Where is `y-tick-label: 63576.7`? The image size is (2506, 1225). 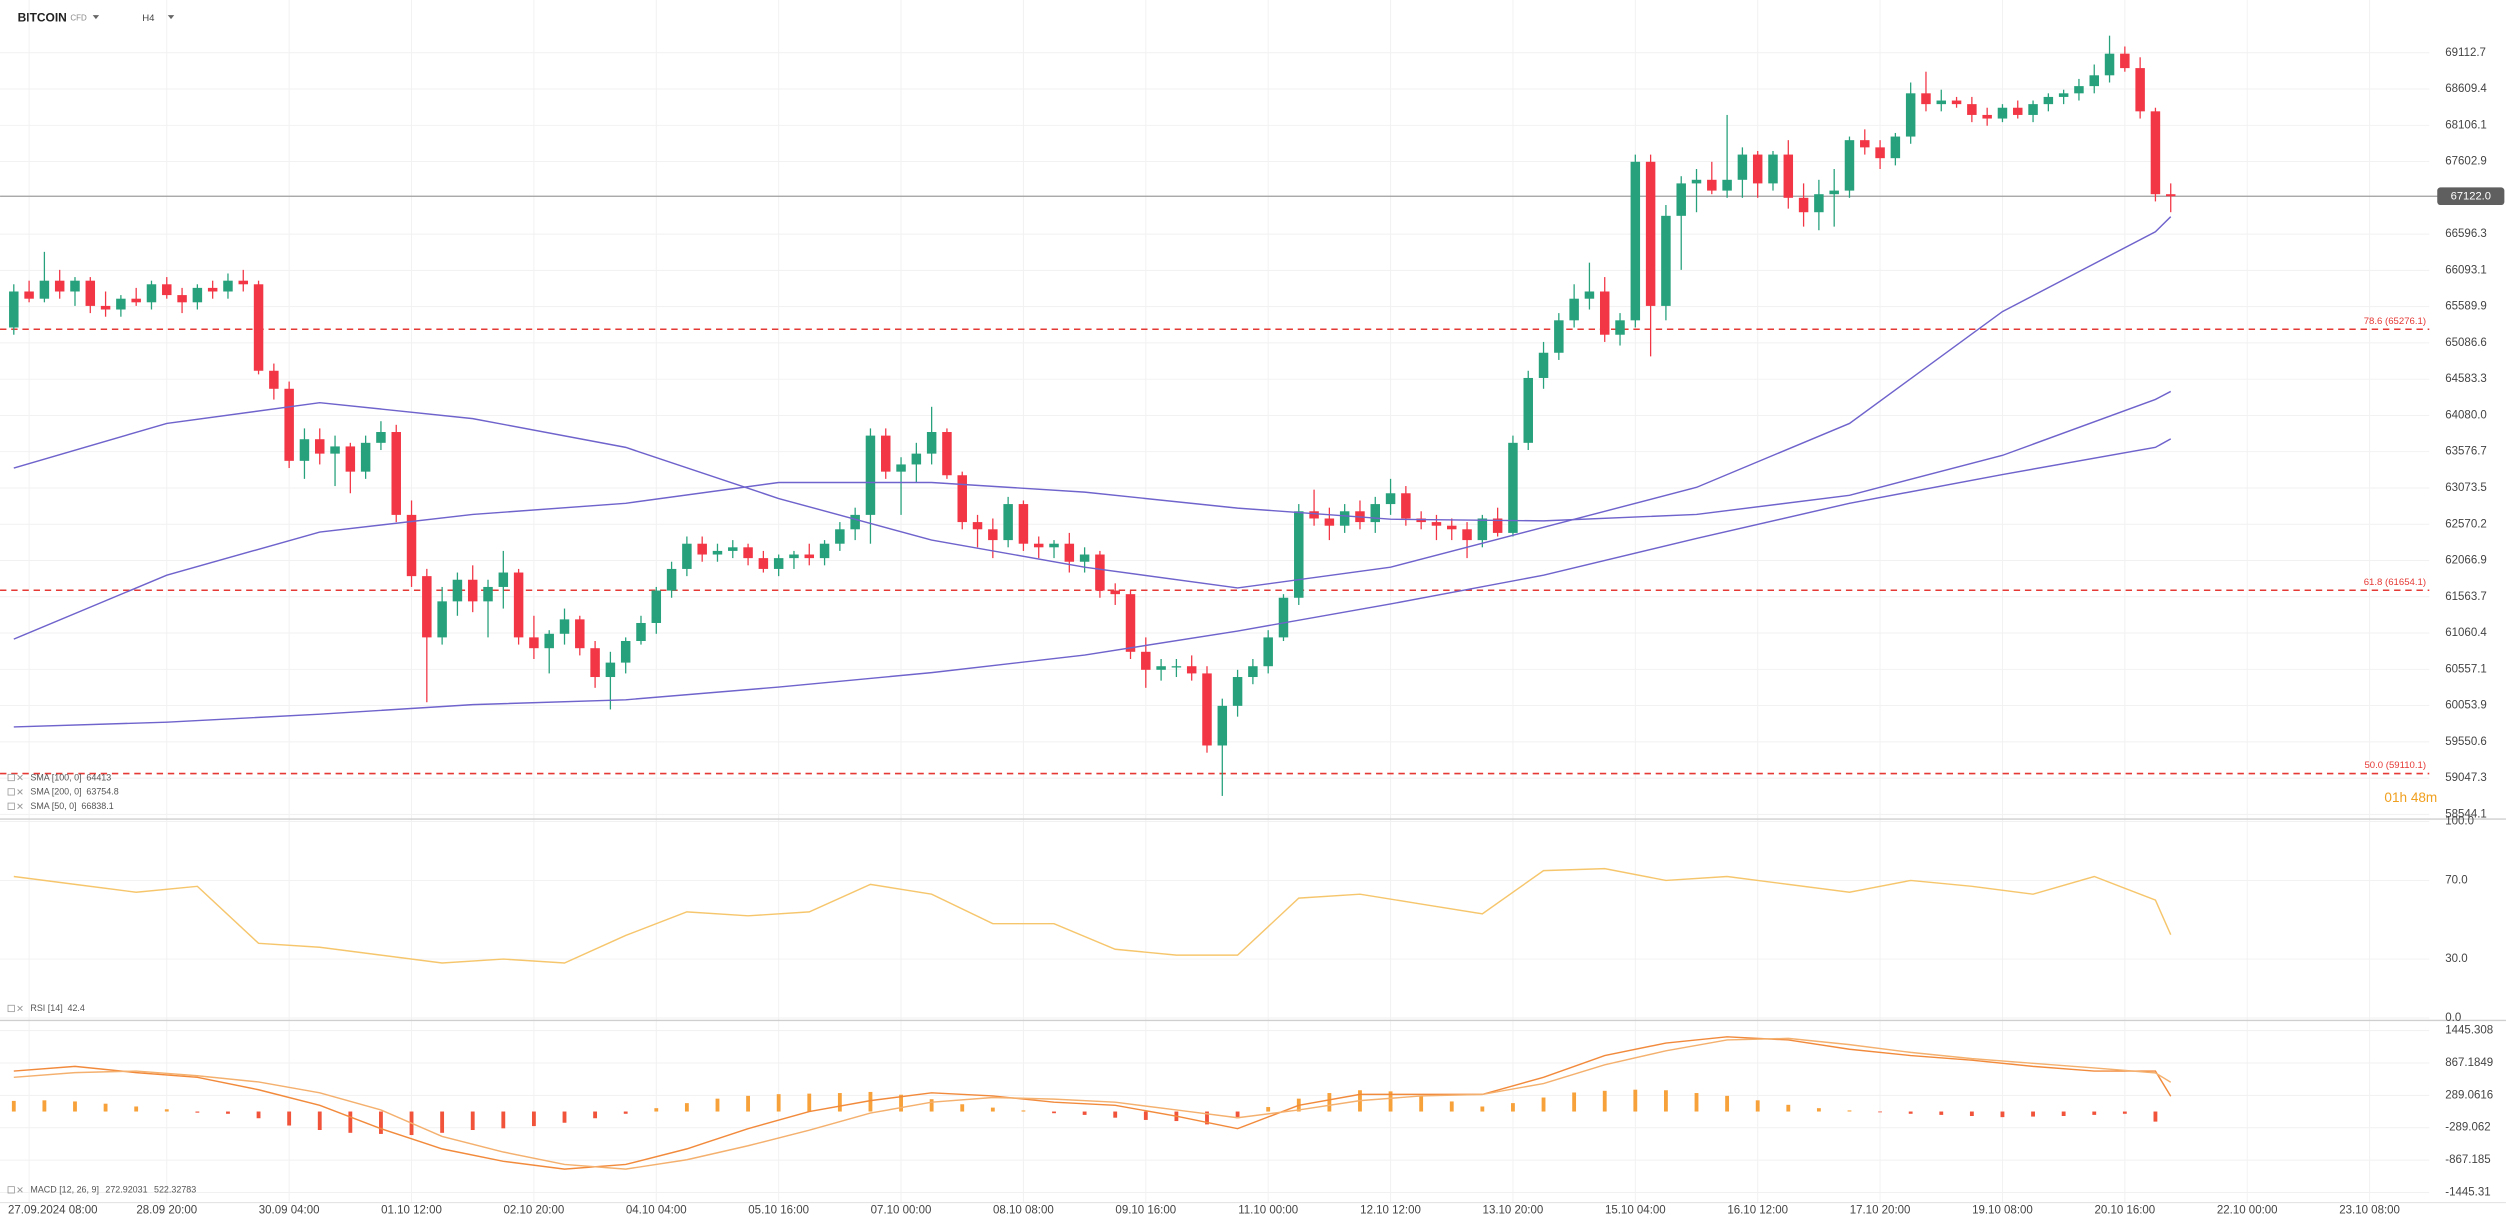
y-tick-label: 63576.7 is located at coordinates (2466, 452).